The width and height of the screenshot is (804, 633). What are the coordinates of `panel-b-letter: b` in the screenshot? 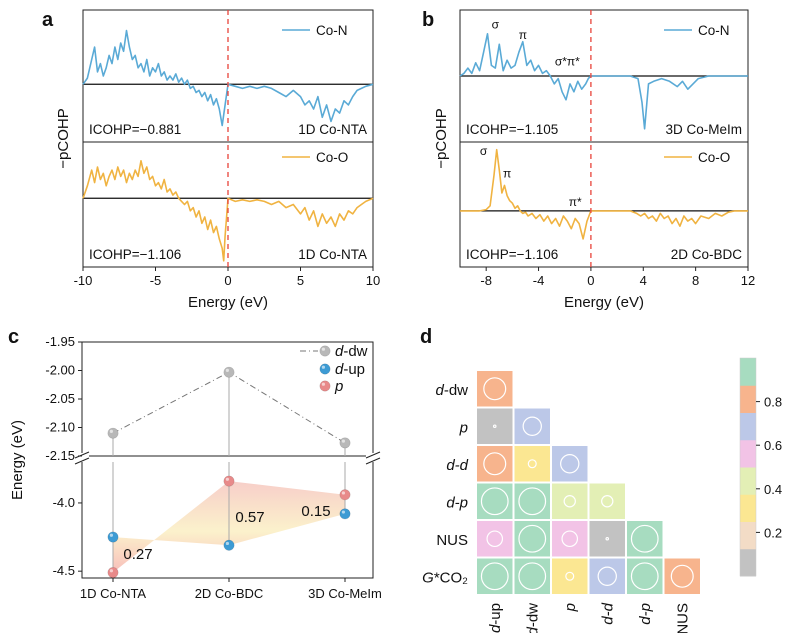 It's located at (428, 20).